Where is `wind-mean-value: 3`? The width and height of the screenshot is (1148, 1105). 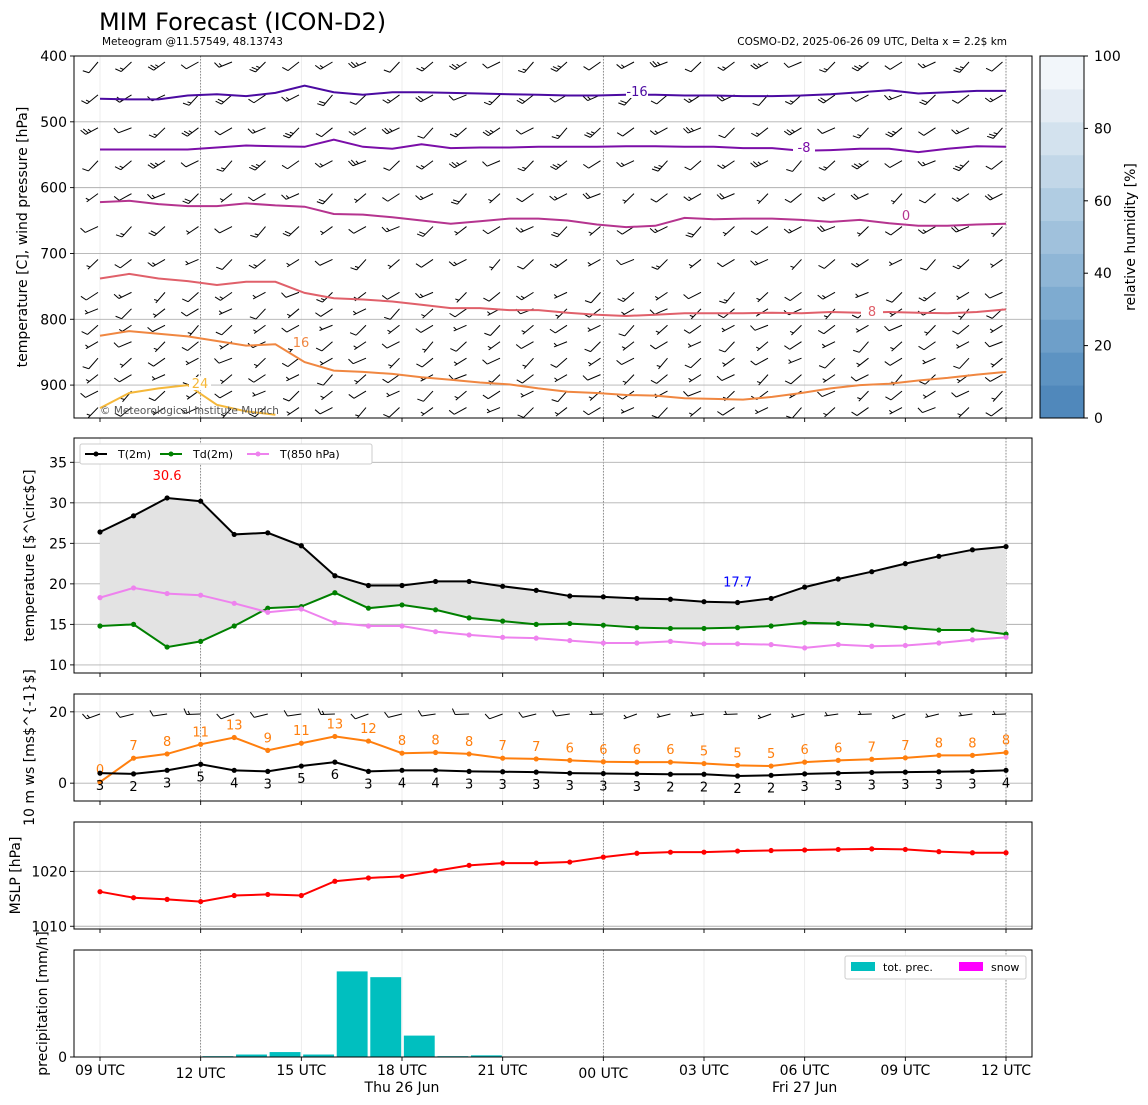
wind-mean-value: 3 is located at coordinates (905, 785).